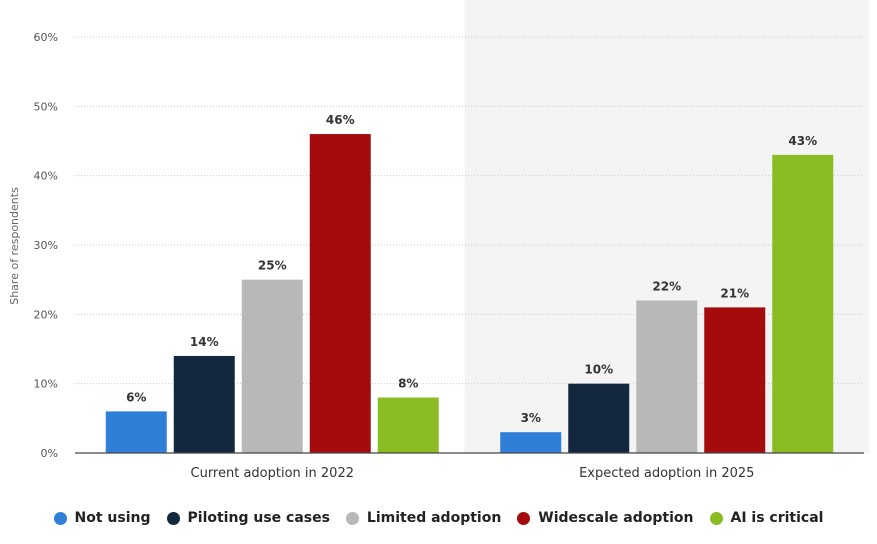 The width and height of the screenshot is (877, 544). Describe the element at coordinates (46, 106) in the screenshot. I see `y-tick-label: 50%` at that location.